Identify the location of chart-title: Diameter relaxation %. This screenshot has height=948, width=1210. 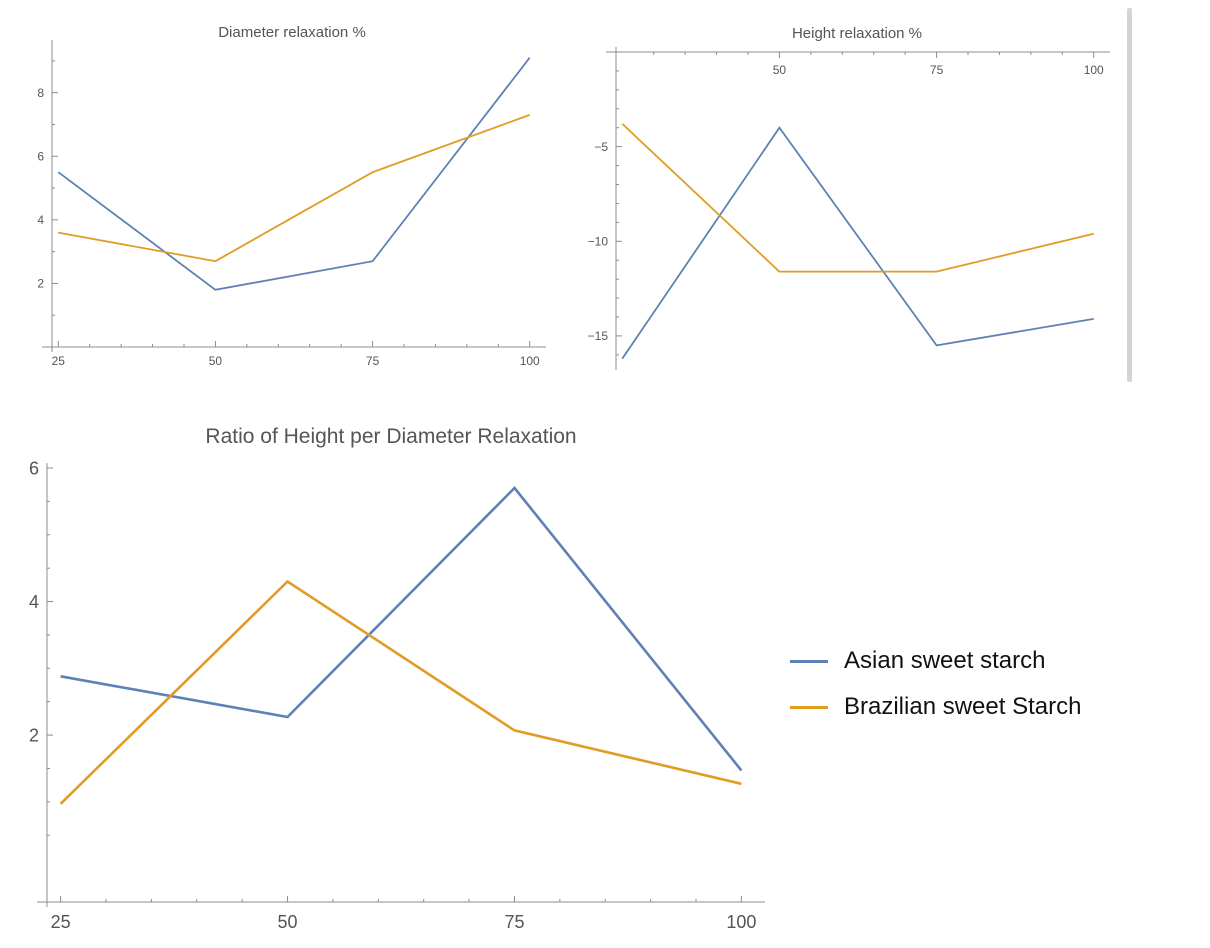
(292, 32).